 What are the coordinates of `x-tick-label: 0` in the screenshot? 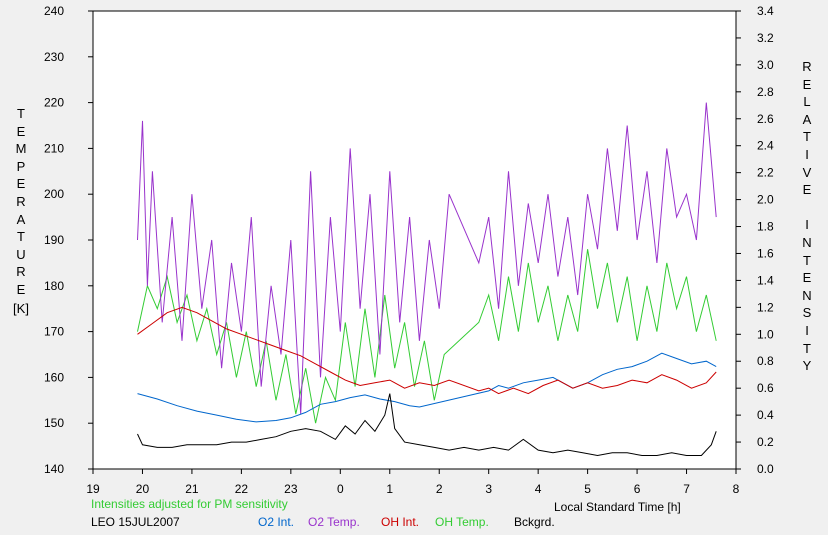 It's located at (340, 489).